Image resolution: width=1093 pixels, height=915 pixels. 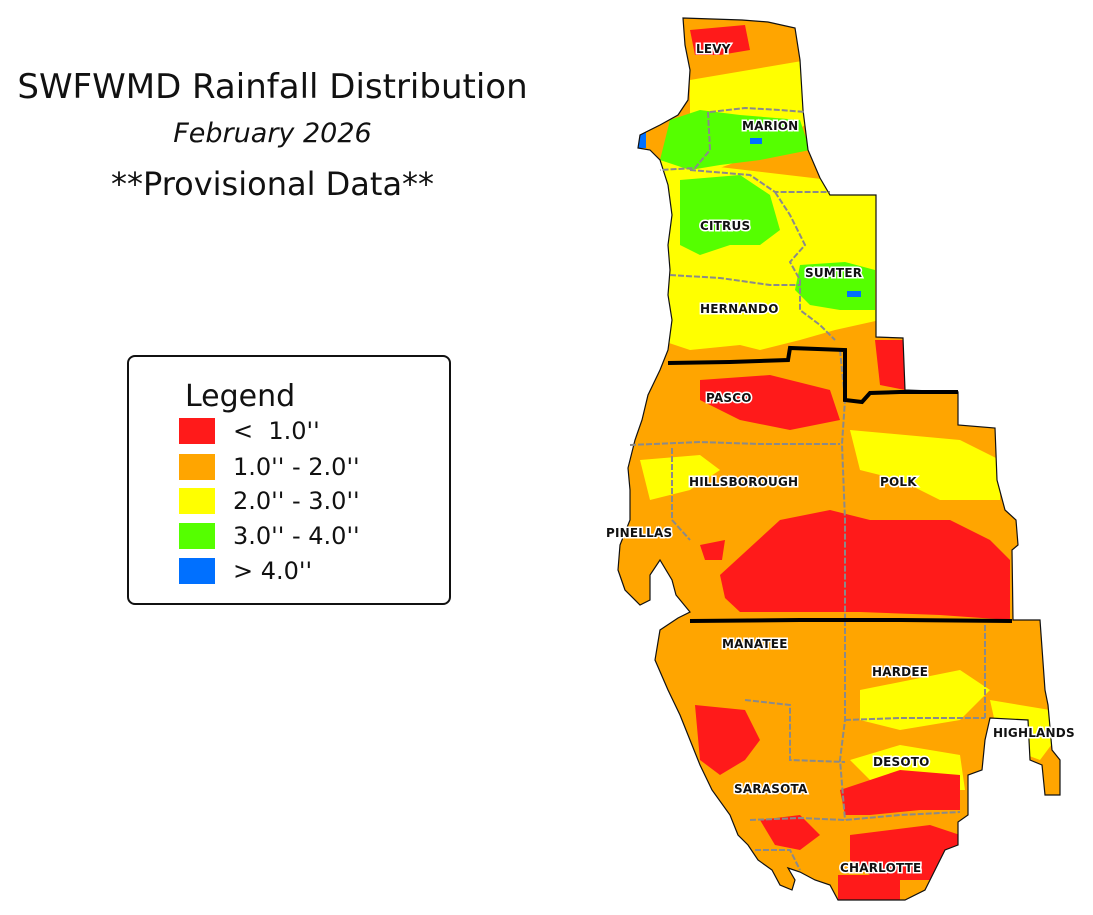 I want to click on county-label-pinellas: PINELLAS, so click(x=639, y=533).